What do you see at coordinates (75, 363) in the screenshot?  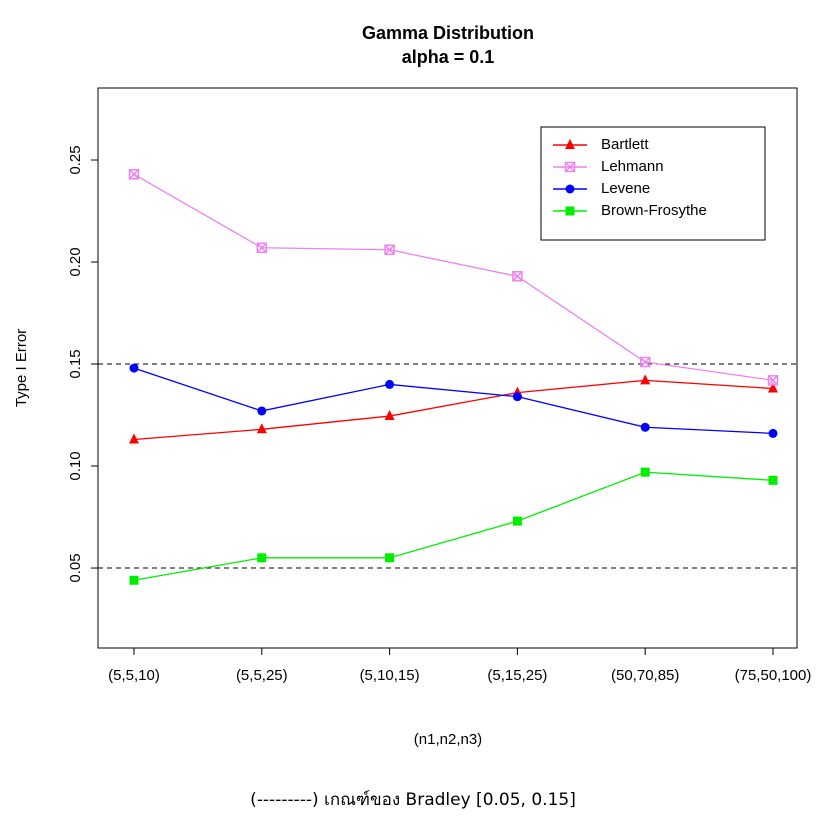 I see `y-tick-label: 0.15` at bounding box center [75, 363].